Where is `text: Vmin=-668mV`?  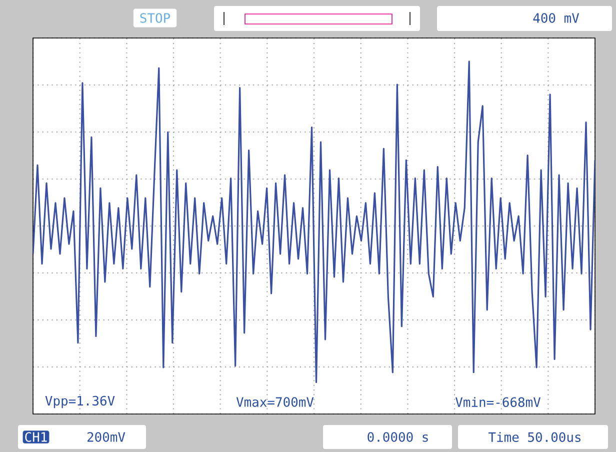 text: Vmin=-668mV is located at coordinates (498, 401).